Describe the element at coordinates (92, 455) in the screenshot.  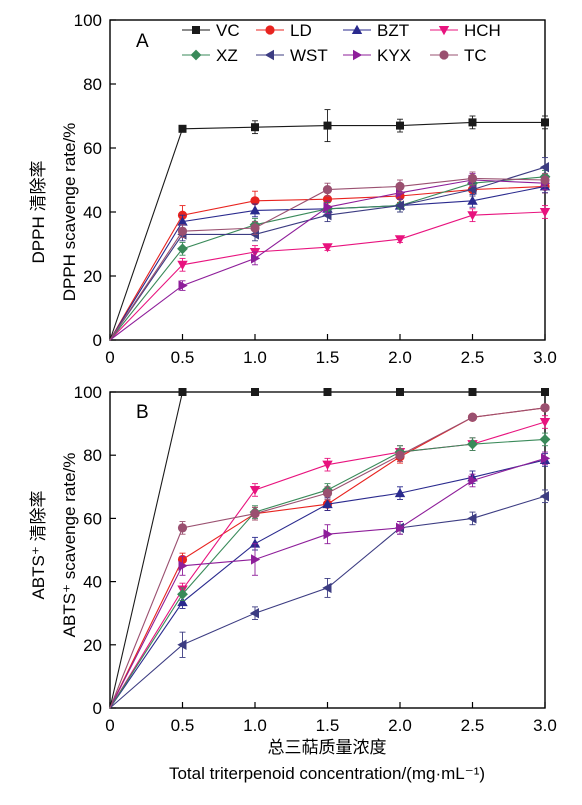
I see `panel-b-y-tick-label: 80` at that location.